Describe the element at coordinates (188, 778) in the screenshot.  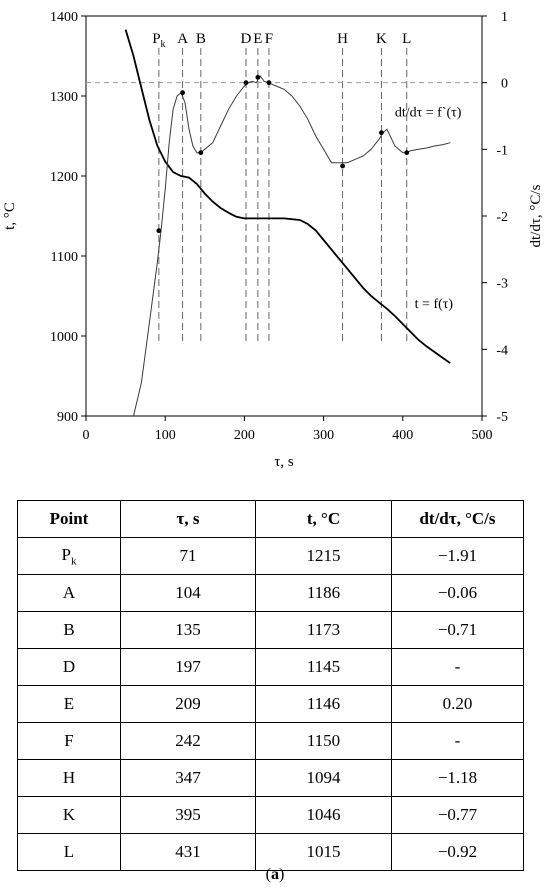
I see `cell-tau: 347` at that location.